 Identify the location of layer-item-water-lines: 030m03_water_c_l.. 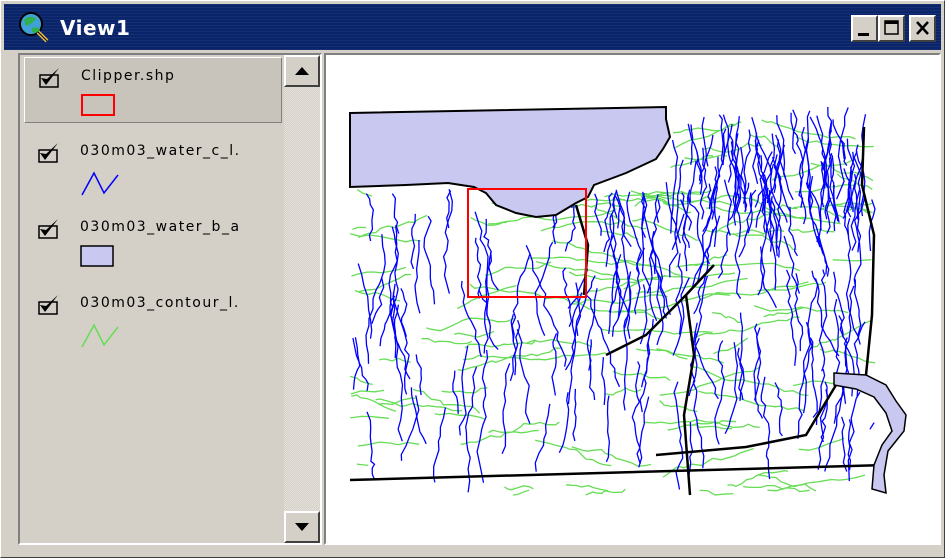
(153, 166).